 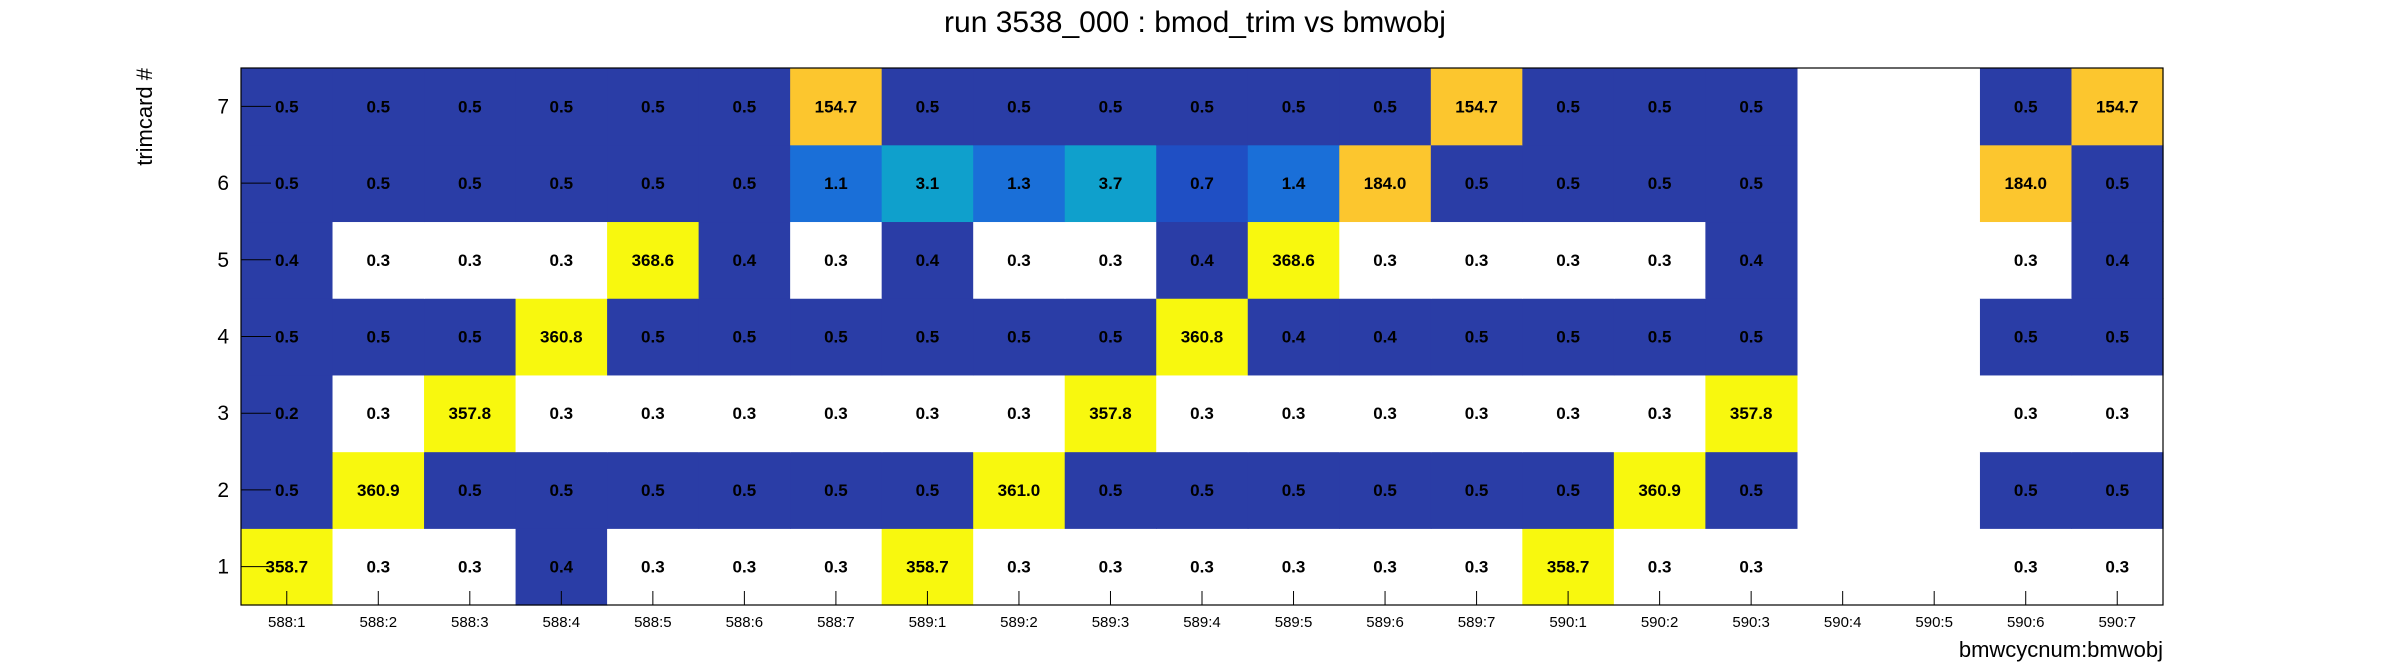 What do you see at coordinates (244, 337) in the screenshot?
I see `y-axis: 1 2 3 4 5 6 7` at bounding box center [244, 337].